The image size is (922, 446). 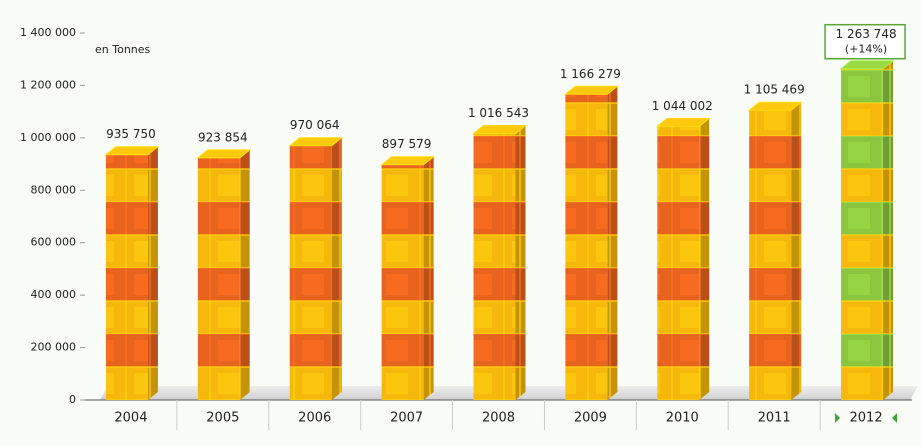 What do you see at coordinates (895, 418) in the screenshot?
I see `marker-right` at bounding box center [895, 418].